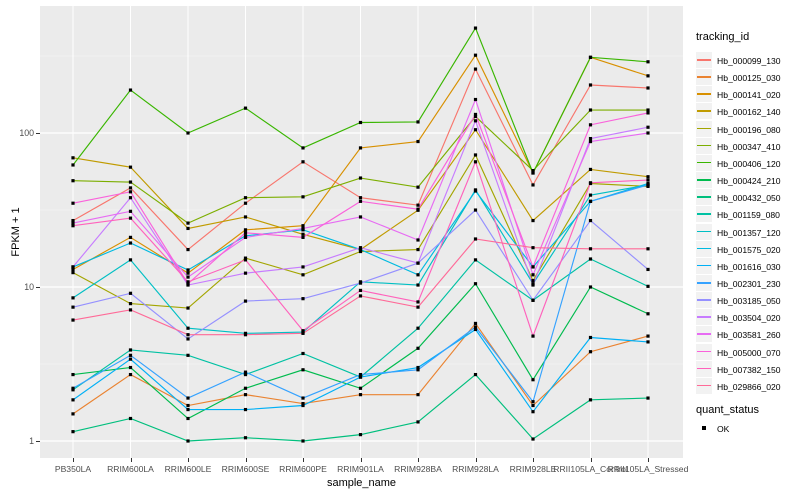  What do you see at coordinates (748, 215) in the screenshot?
I see `legend-label: Hb_001159_080` at bounding box center [748, 215].